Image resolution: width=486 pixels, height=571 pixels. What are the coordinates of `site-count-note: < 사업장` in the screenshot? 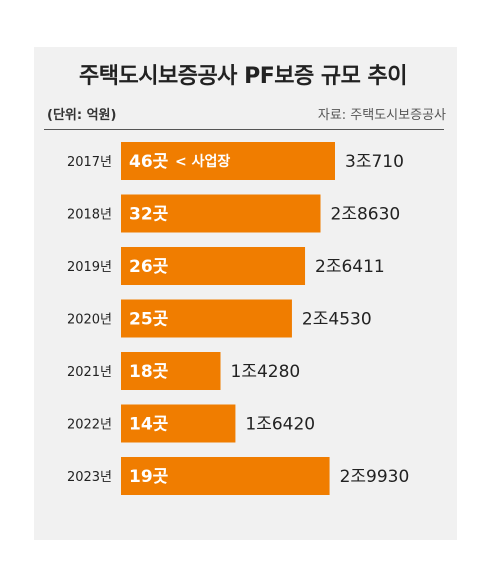 It's located at (202, 161).